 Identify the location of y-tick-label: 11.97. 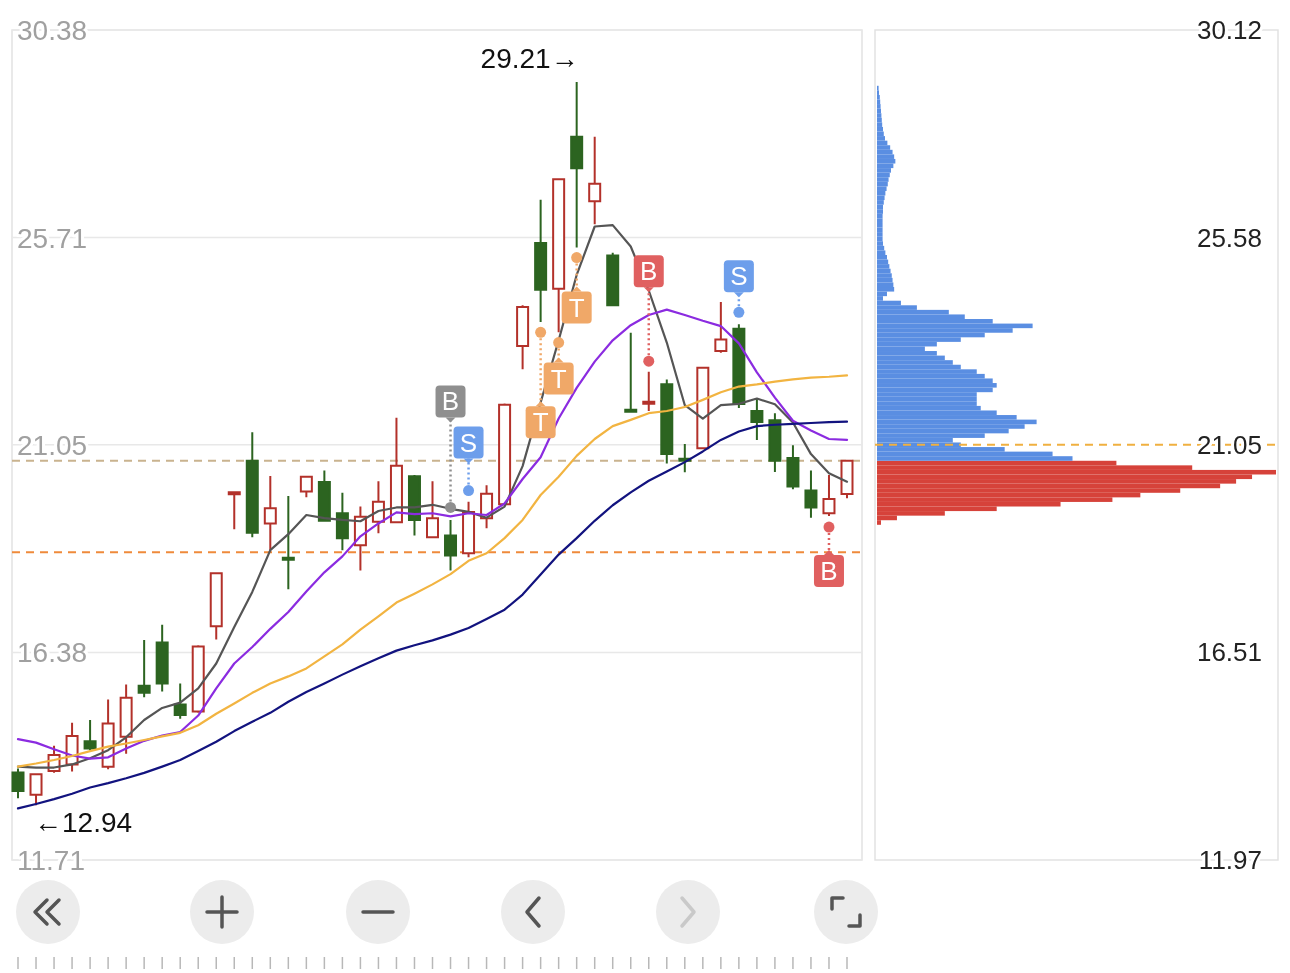
(1230, 860).